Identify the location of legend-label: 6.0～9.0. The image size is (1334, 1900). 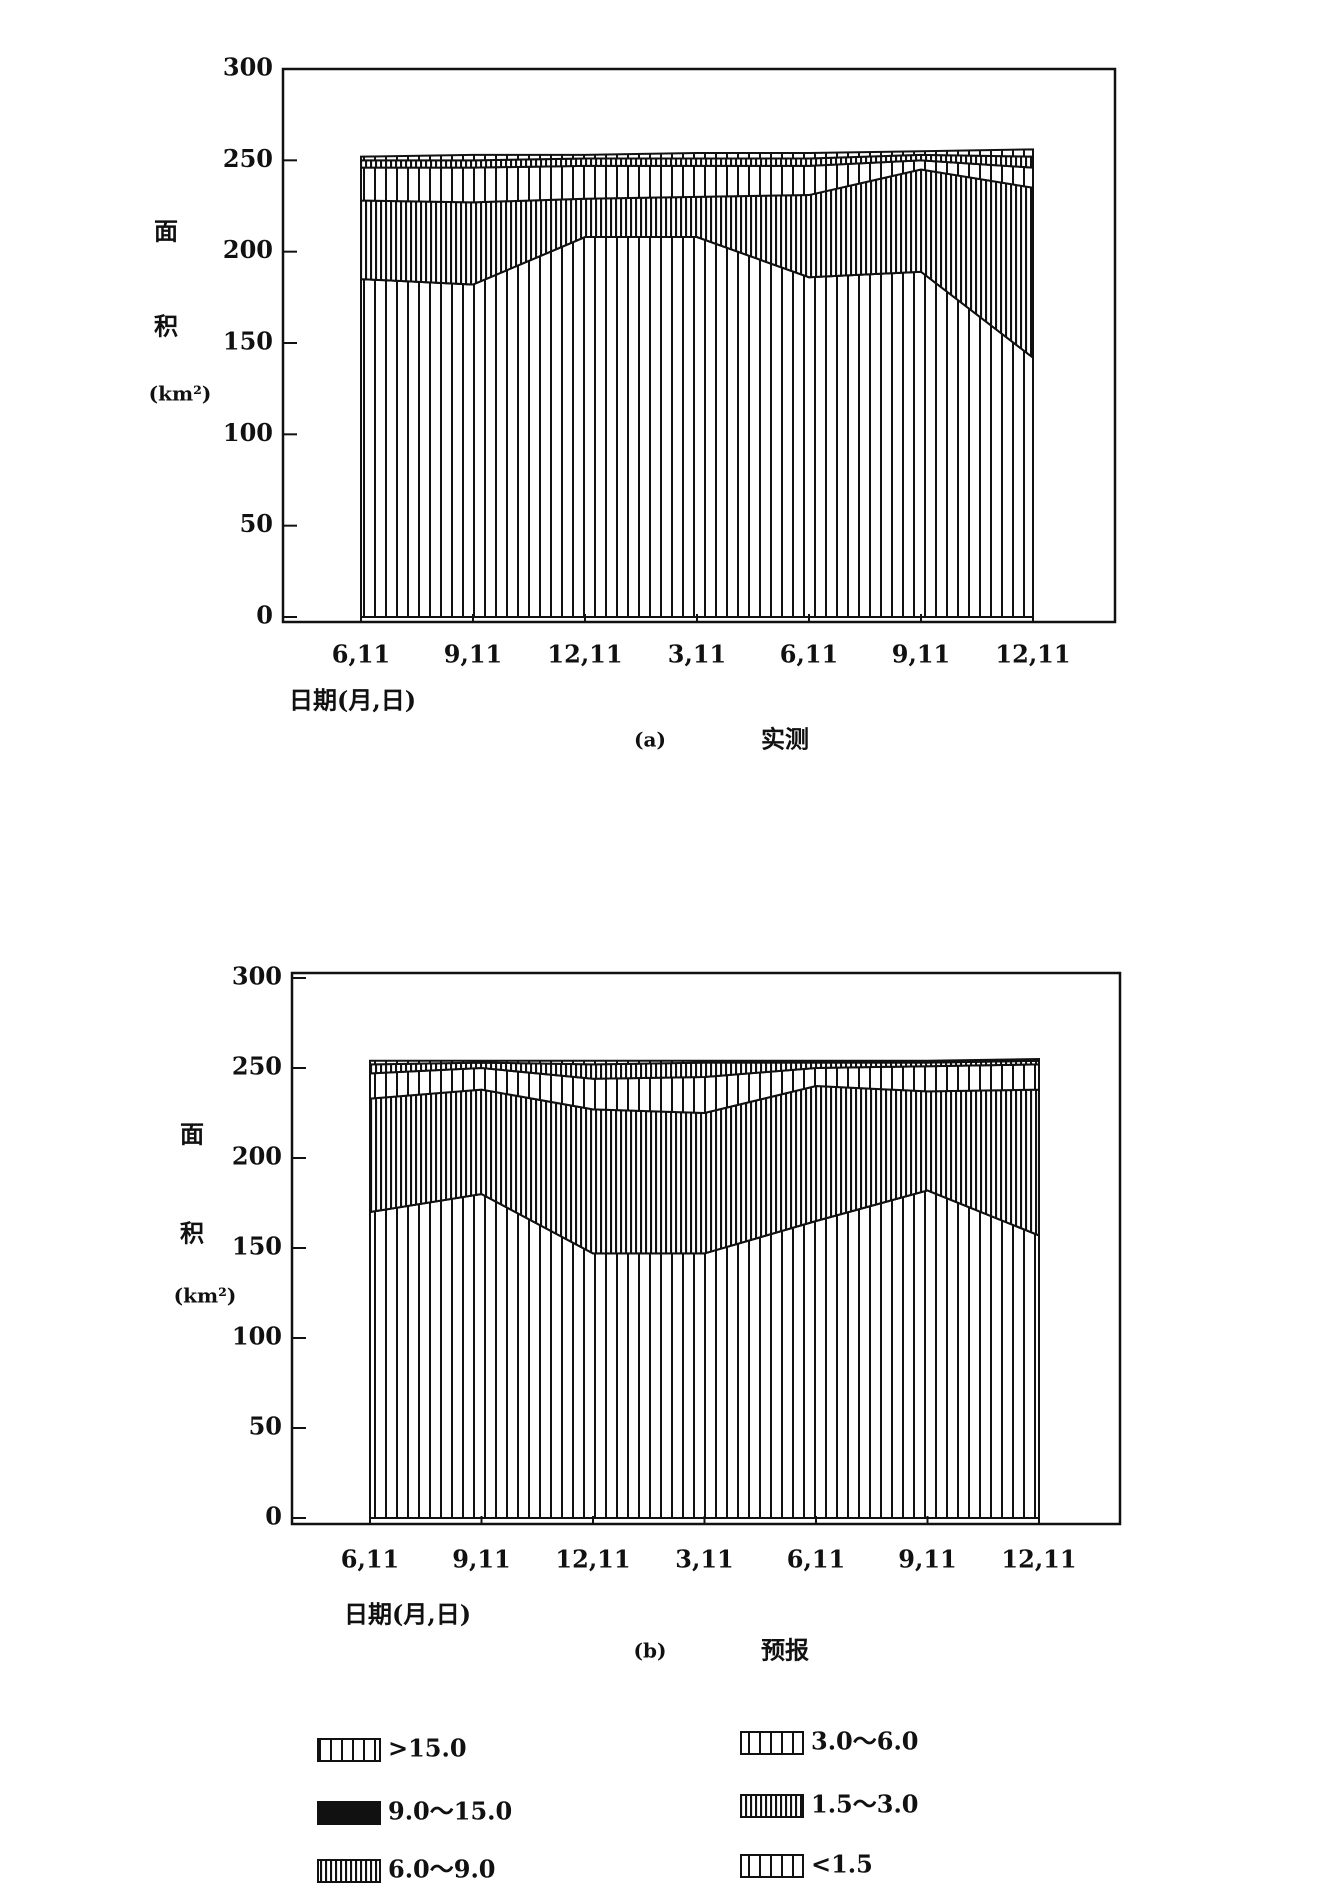
(442, 1869).